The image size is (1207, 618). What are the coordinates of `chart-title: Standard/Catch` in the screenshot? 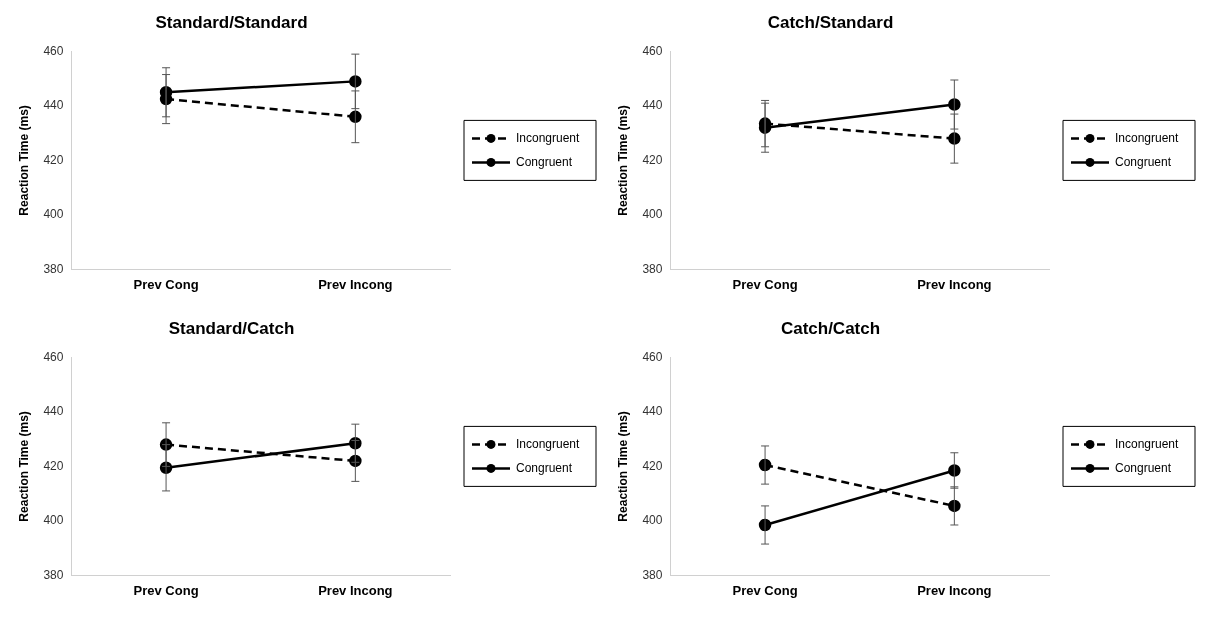 It's located at (231, 328).